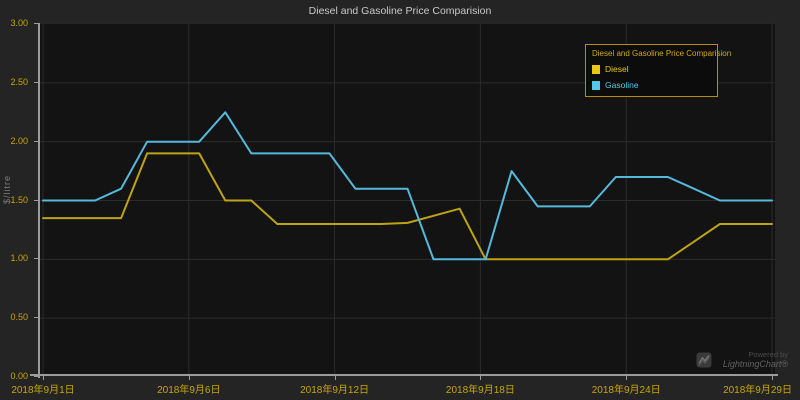  What do you see at coordinates (755, 363) in the screenshot?
I see `lightningchart-brand-label: LightningChart®` at bounding box center [755, 363].